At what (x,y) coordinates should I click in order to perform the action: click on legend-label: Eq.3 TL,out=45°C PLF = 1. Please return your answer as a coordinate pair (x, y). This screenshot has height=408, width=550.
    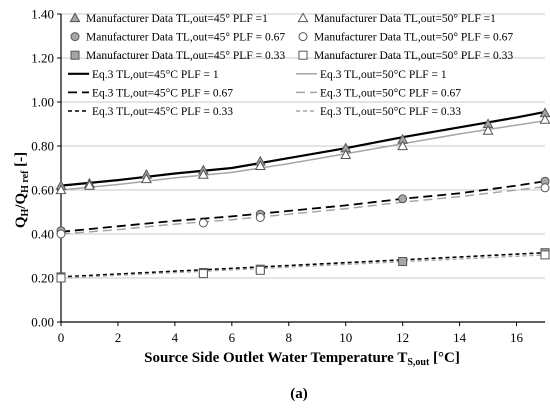
    Looking at the image, I should click on (155, 75).